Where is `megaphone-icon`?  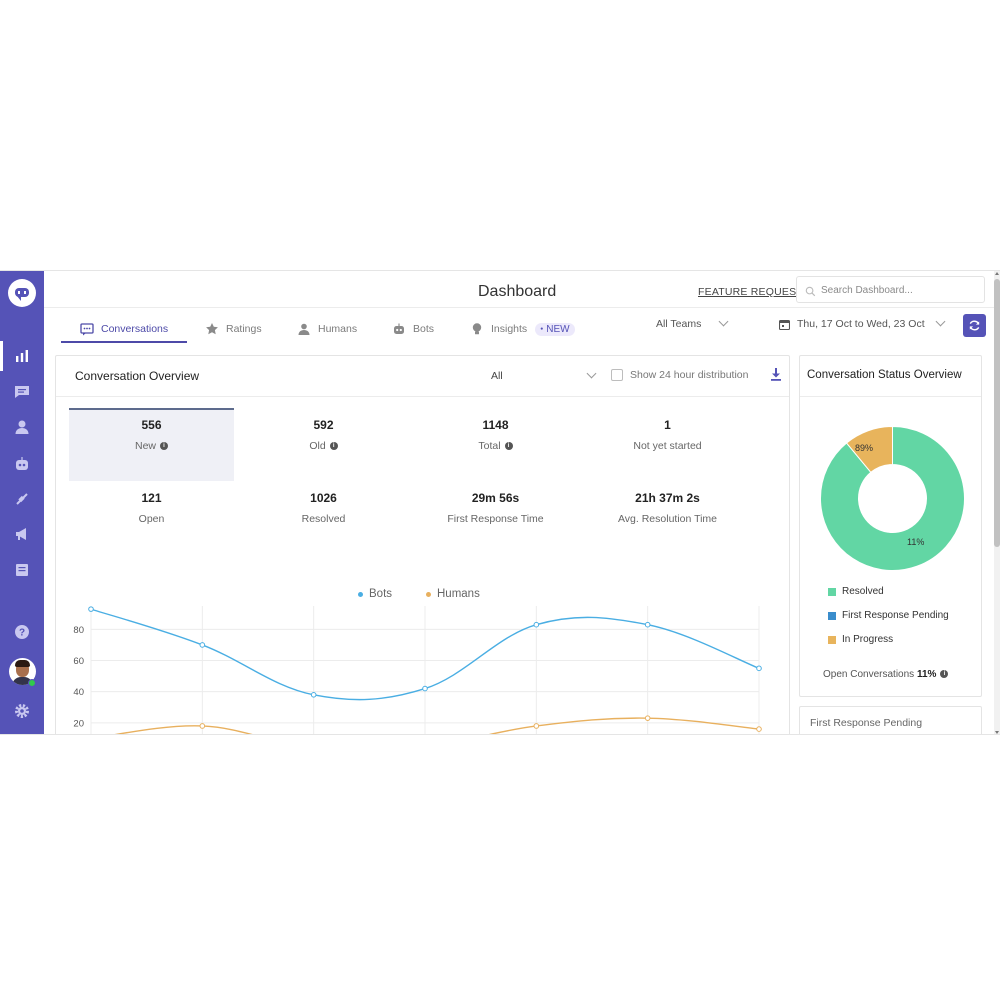 megaphone-icon is located at coordinates (22, 534).